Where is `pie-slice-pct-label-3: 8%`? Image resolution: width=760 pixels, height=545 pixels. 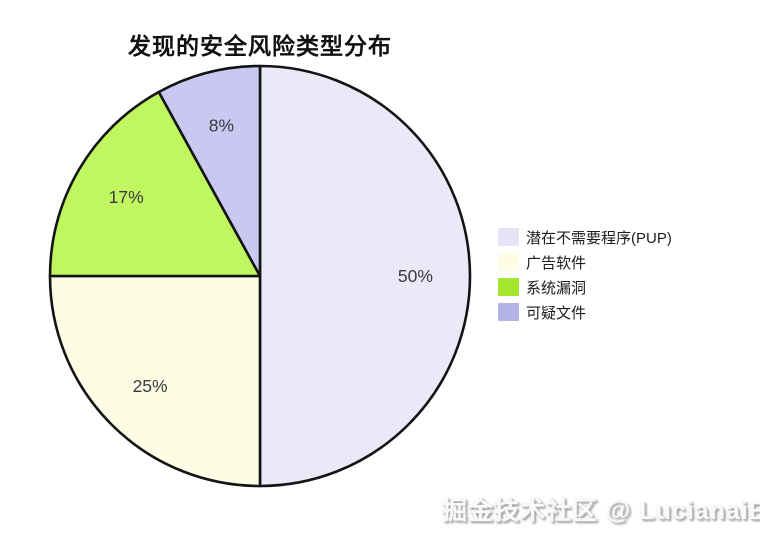 pie-slice-pct-label-3: 8% is located at coordinates (221, 126).